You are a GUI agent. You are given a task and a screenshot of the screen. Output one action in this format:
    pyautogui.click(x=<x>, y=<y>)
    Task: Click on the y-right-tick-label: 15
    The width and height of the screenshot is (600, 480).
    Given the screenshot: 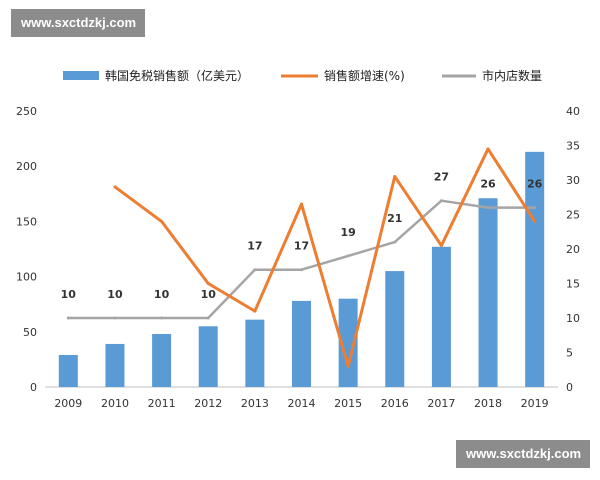 What is the action you would take?
    pyautogui.click(x=573, y=284)
    